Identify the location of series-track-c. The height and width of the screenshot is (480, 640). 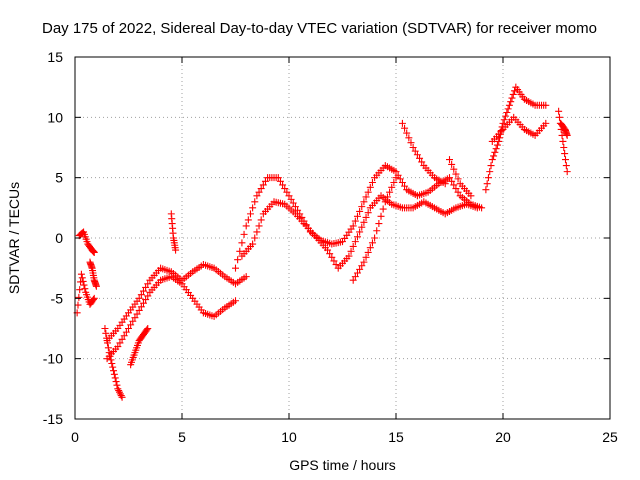
(93, 274).